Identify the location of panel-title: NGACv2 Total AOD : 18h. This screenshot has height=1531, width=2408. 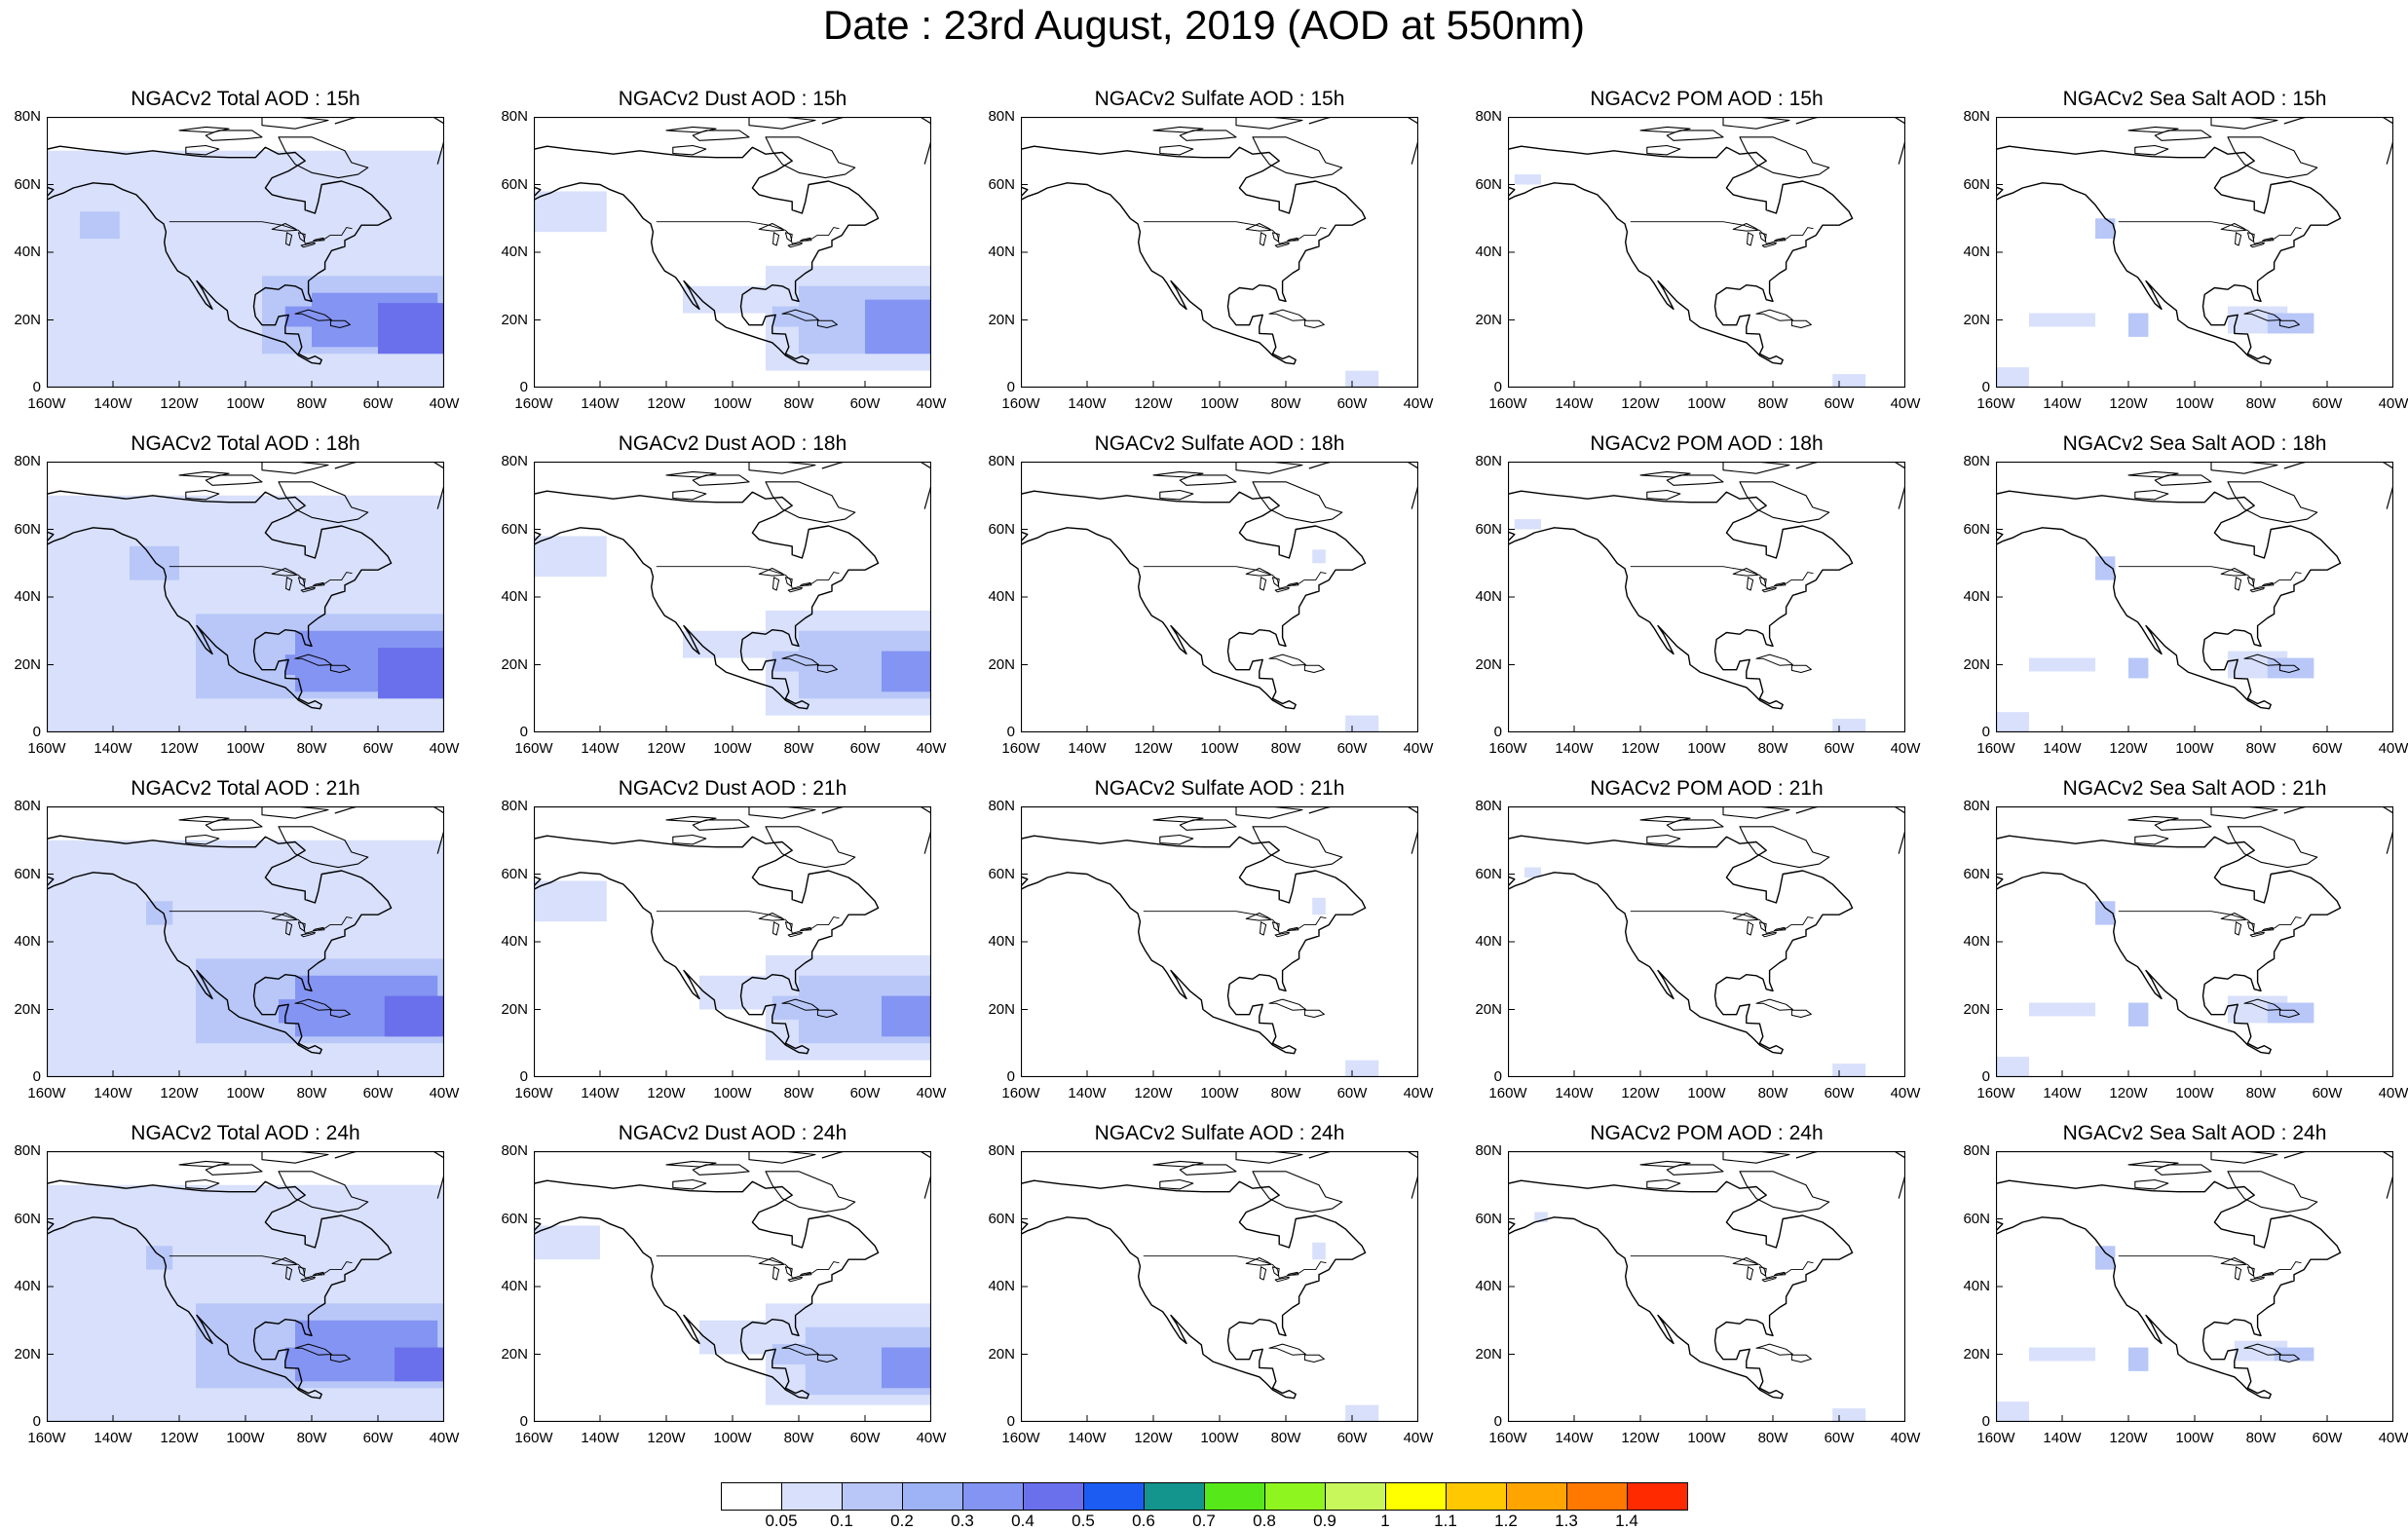
(245, 443).